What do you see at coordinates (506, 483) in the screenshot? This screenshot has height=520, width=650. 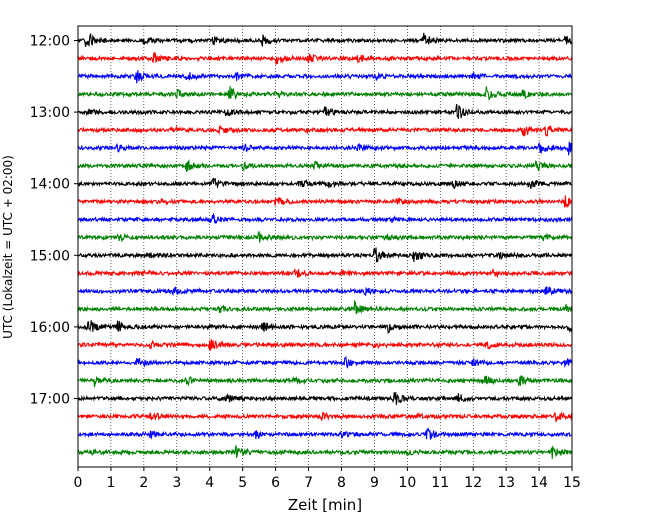 I see `x-tick-label: 13` at bounding box center [506, 483].